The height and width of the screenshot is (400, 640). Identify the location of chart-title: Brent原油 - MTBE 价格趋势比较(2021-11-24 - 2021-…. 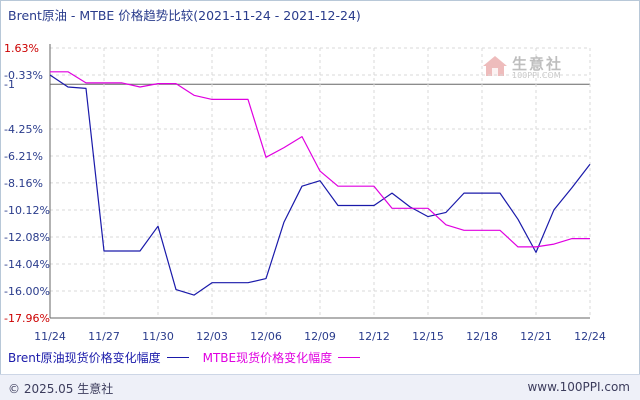
(184, 15).